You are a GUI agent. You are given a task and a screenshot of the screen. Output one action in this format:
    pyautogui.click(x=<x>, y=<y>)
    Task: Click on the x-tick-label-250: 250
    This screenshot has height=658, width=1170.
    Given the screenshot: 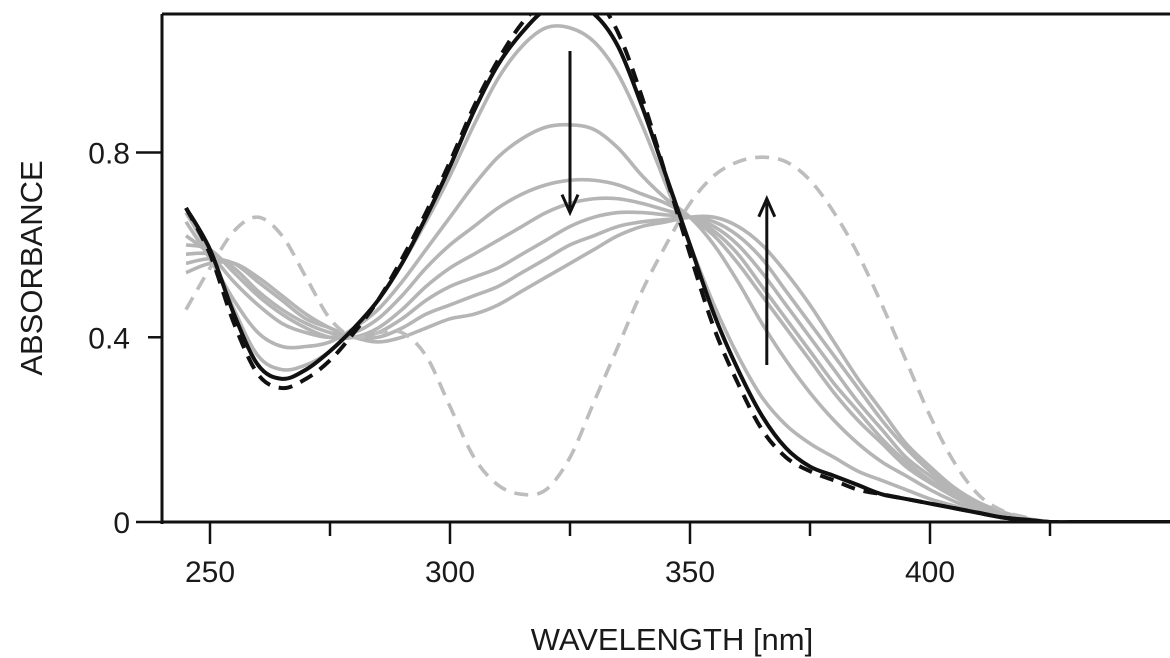 What is the action you would take?
    pyautogui.click(x=210, y=572)
    